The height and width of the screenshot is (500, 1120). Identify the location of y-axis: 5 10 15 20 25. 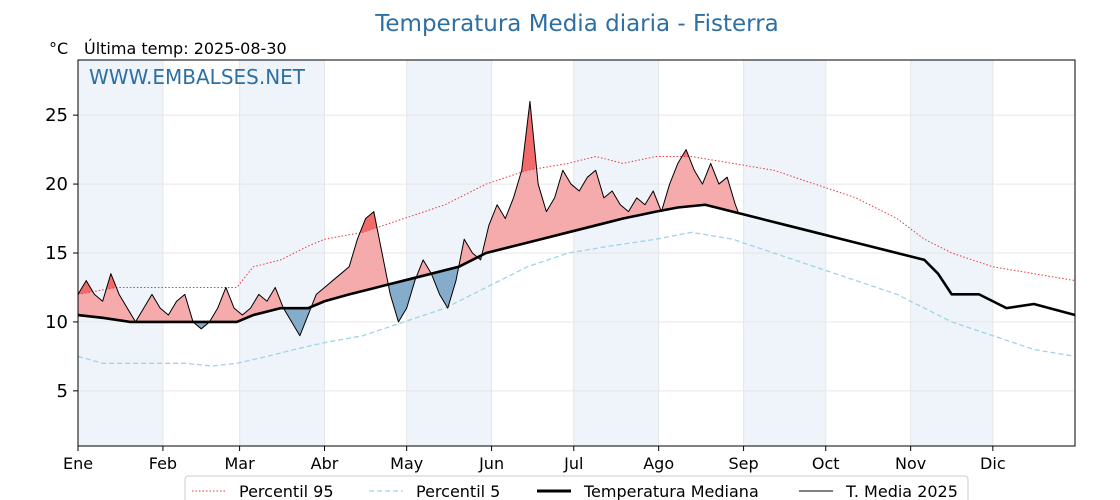
(61, 253).